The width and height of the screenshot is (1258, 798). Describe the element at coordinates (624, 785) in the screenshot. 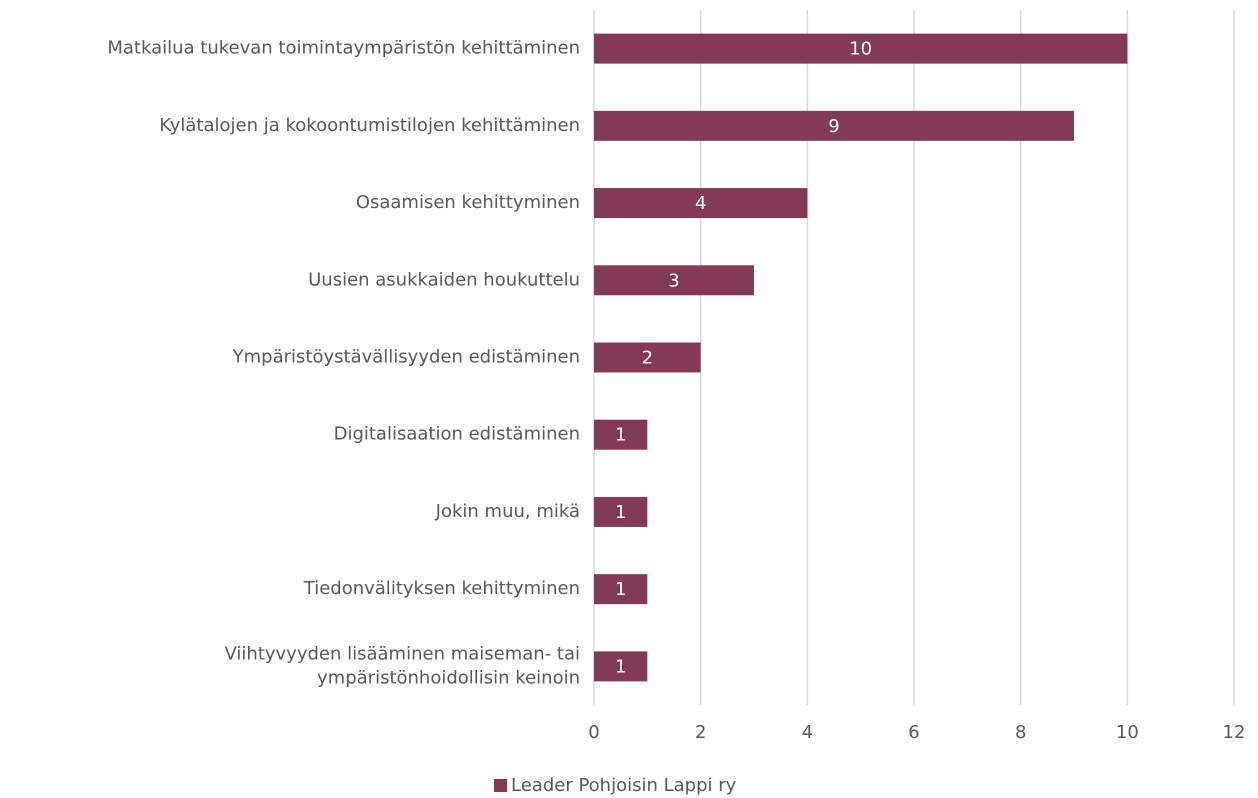

I see `legend-label: Leader Pohjoisin Lappi ry` at that location.